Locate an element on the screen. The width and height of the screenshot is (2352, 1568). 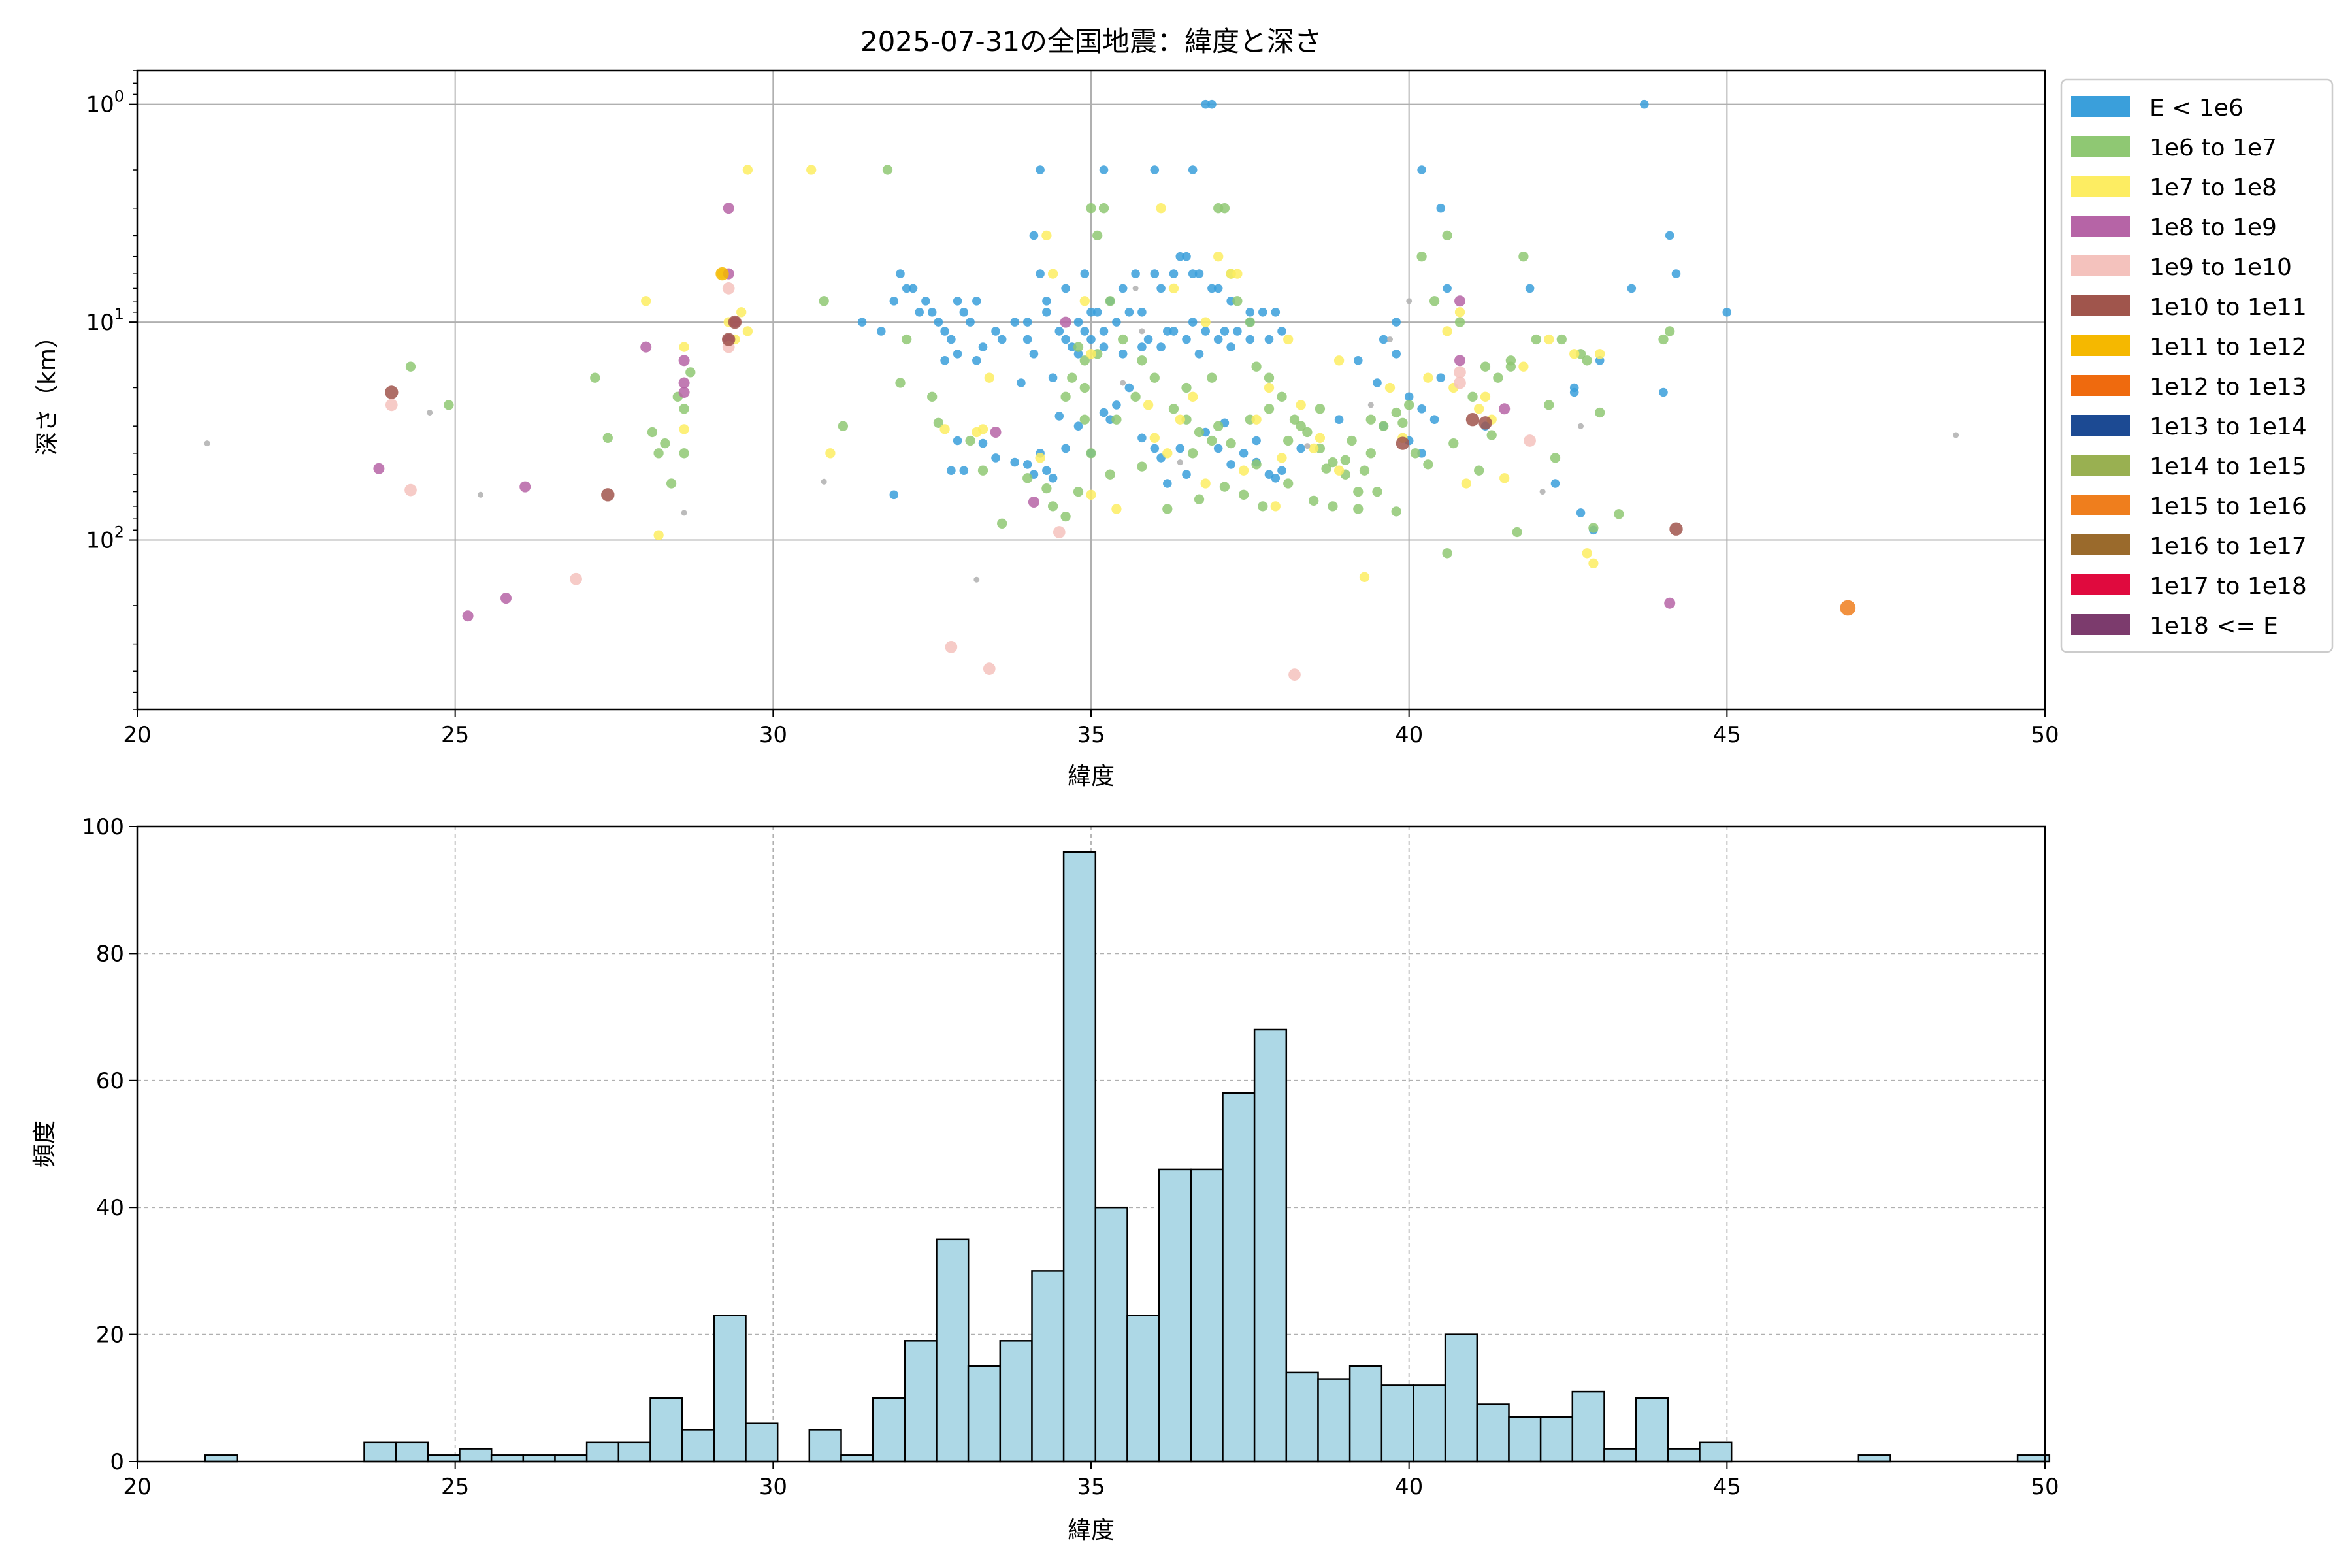
legend-swatch is located at coordinates (2100, 544).